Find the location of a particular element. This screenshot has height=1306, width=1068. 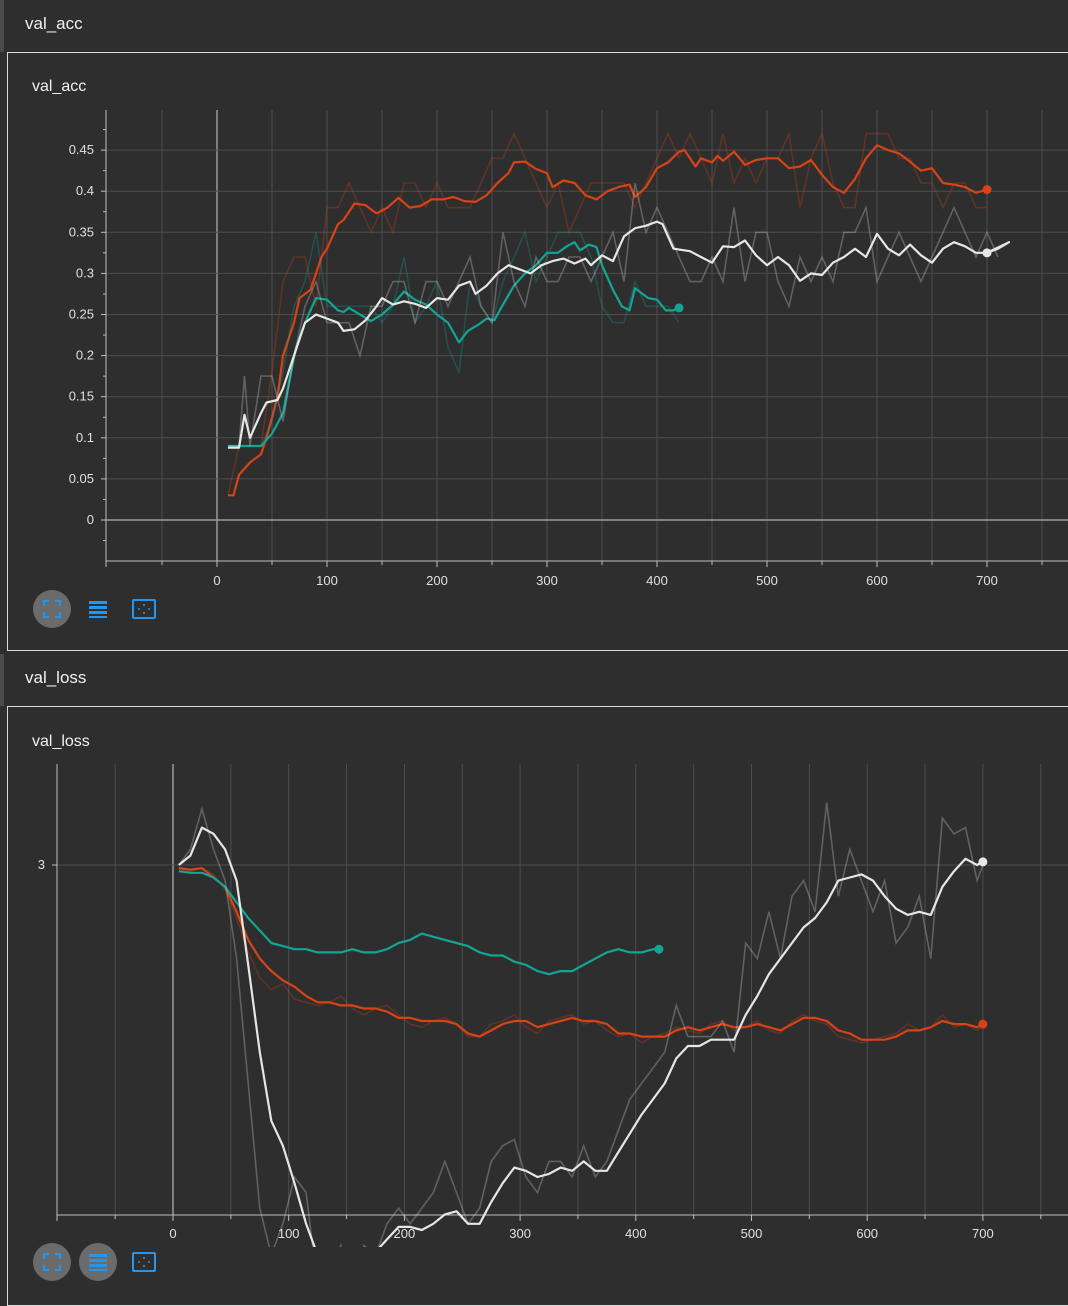

series-raw-line-orange is located at coordinates (581, 955).